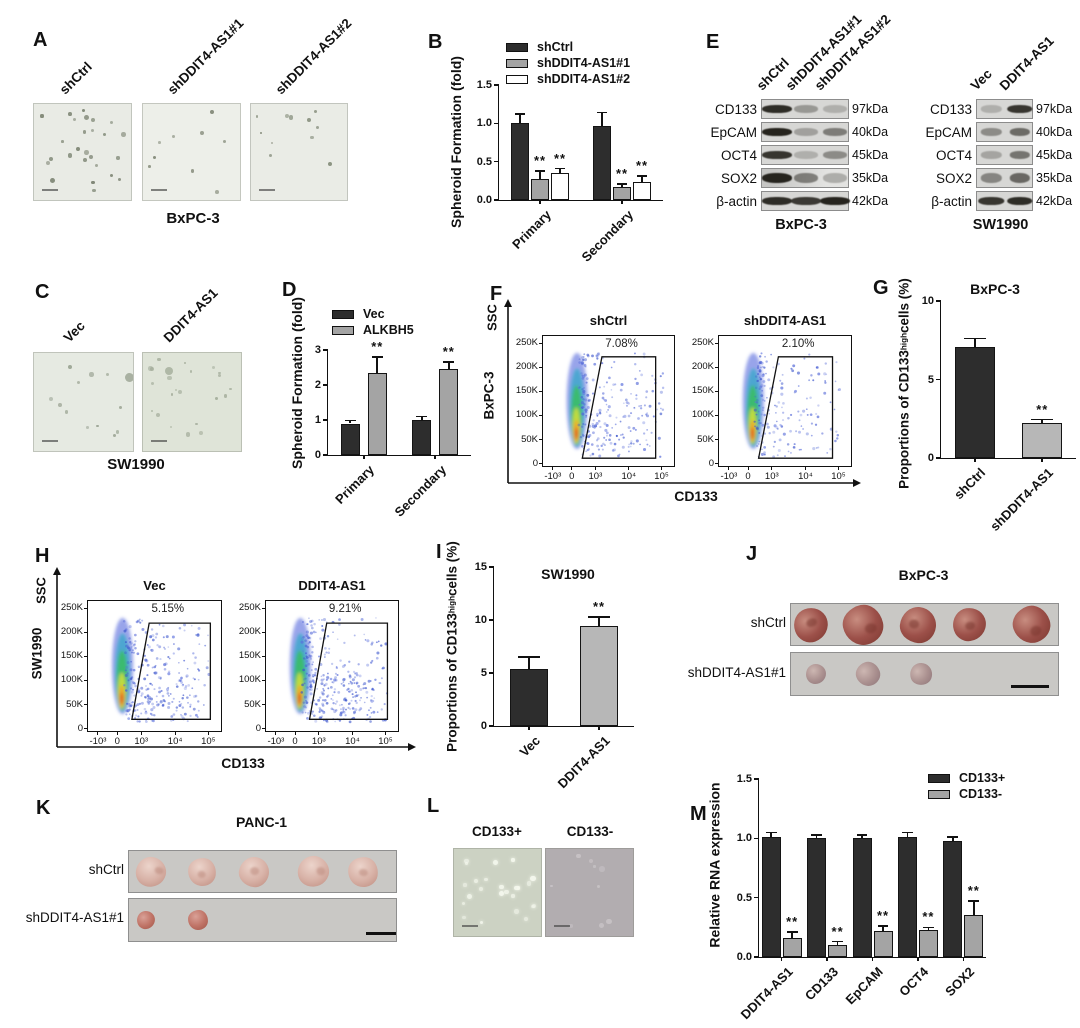  What do you see at coordinates (435, 42) in the screenshot?
I see `panel-b-label: B` at bounding box center [435, 42].